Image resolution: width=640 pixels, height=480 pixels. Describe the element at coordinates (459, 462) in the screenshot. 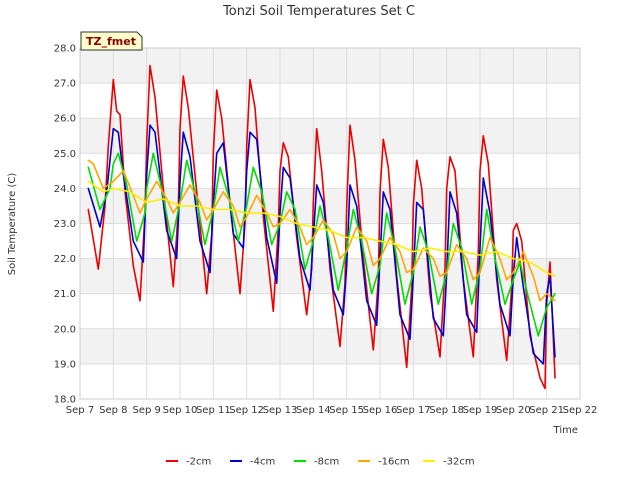

I see `legend-label: -32cm` at that location.